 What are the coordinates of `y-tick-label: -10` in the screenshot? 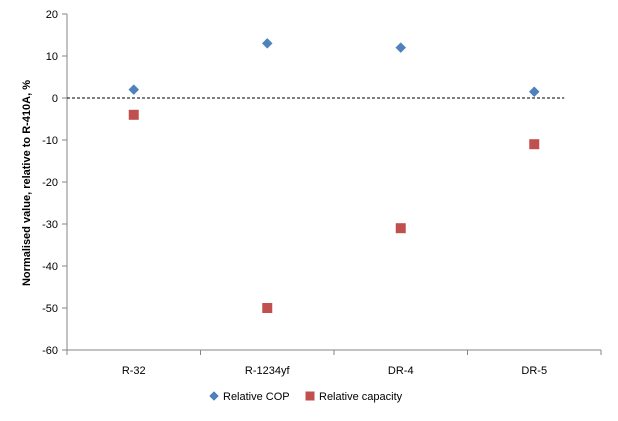 It's located at (50, 141).